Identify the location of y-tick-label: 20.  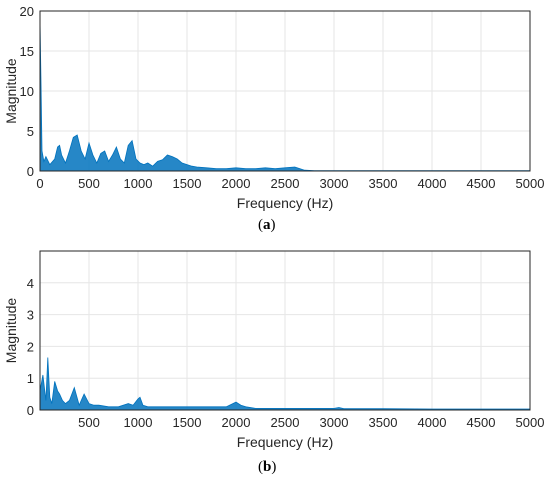
(27, 11).